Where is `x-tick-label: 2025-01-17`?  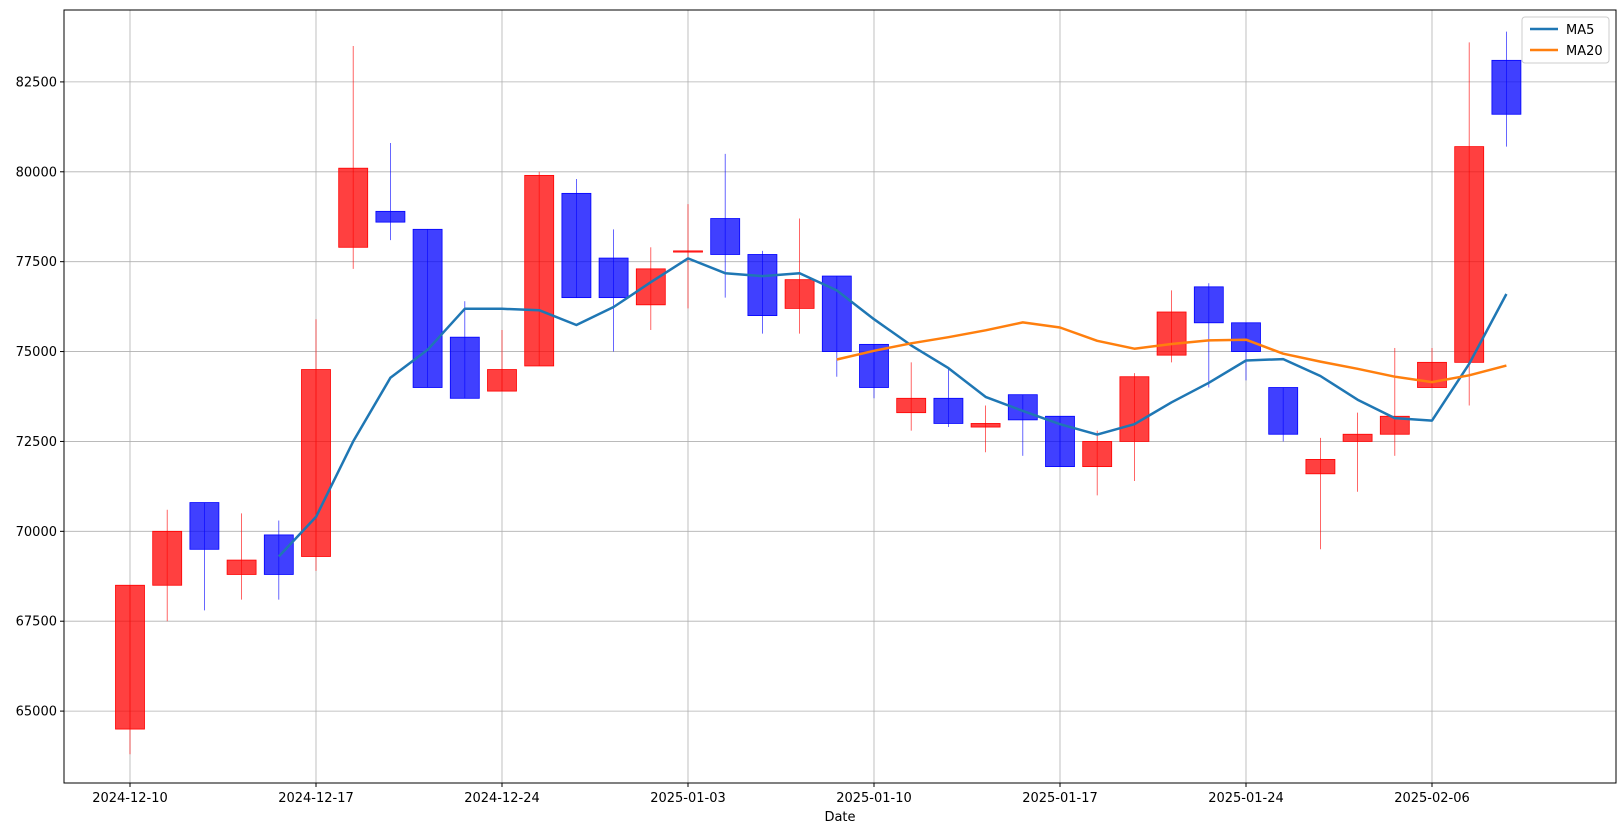
x-tick-label: 2025-01-17 is located at coordinates (1060, 798).